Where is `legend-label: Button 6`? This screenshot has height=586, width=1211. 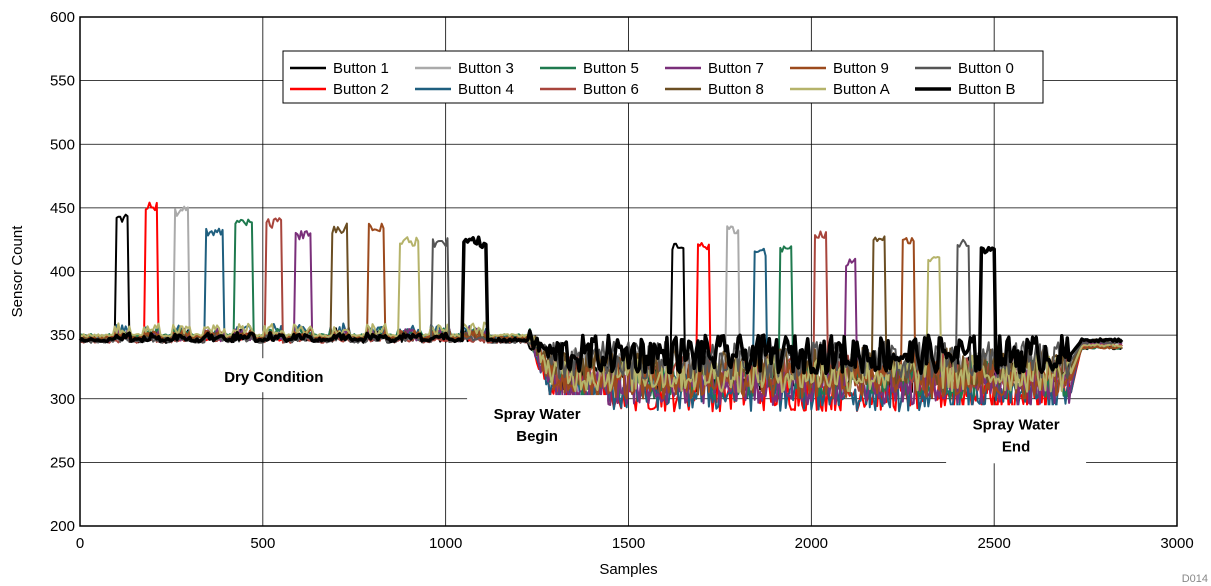 legend-label: Button 6 is located at coordinates (611, 89).